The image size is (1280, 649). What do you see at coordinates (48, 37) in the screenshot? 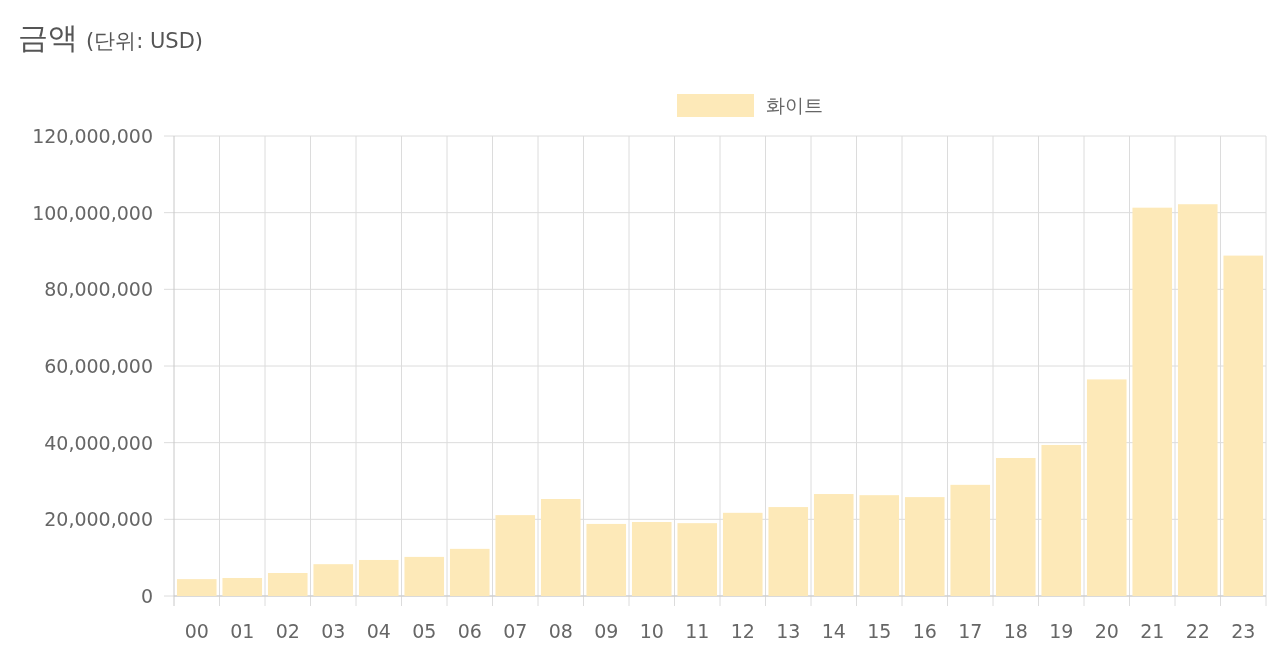
I see `title: 금액` at bounding box center [48, 37].